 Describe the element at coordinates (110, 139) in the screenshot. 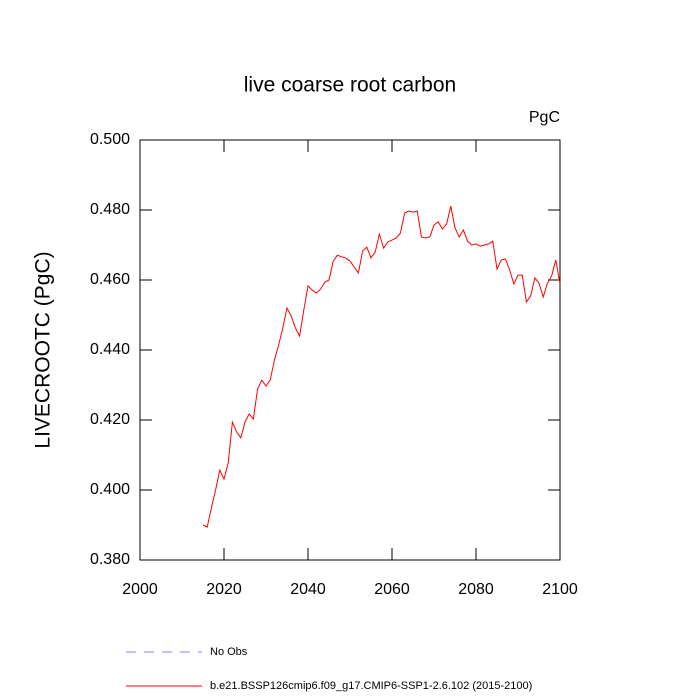

I see `y-tick-label: 0.500` at that location.